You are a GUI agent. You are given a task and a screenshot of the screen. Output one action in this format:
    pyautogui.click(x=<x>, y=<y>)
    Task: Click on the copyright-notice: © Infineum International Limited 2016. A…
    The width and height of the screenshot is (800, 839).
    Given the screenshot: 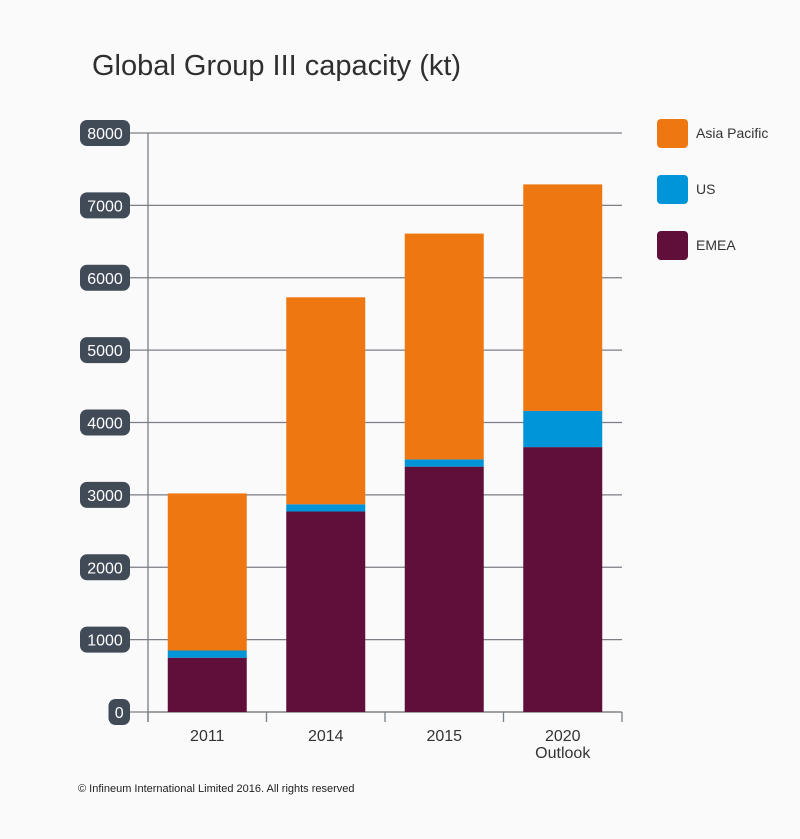 What is the action you would take?
    pyautogui.click(x=216, y=789)
    